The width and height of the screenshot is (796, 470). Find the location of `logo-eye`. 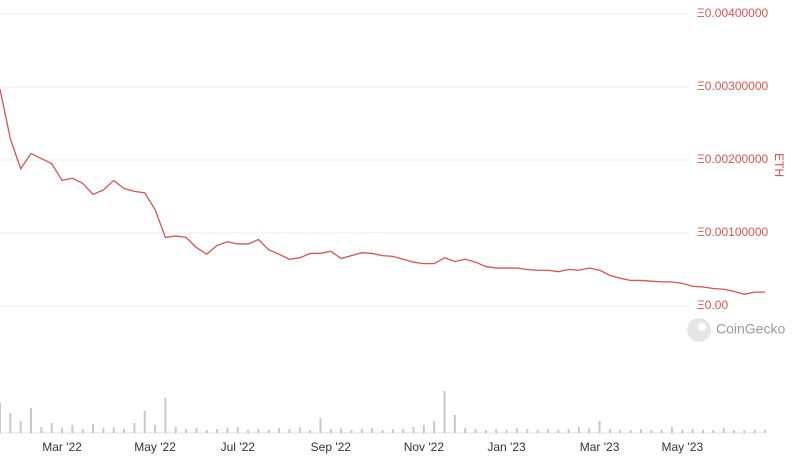

logo-eye is located at coordinates (702, 327).